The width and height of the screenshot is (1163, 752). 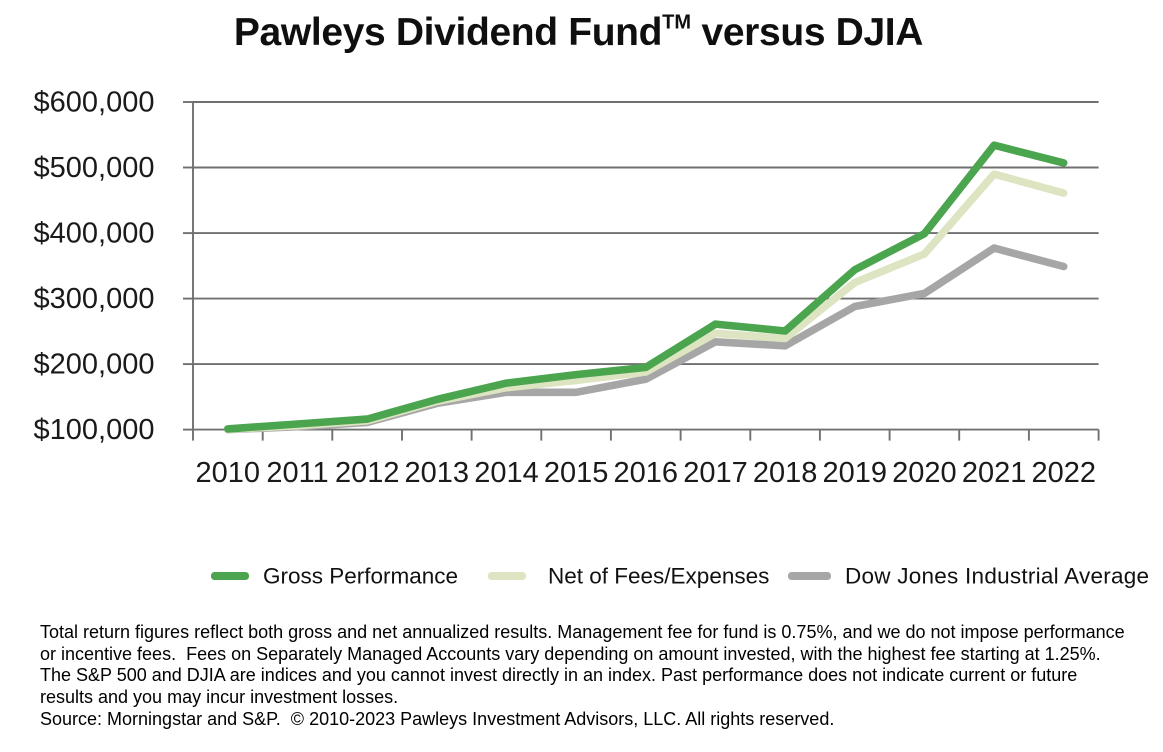 I want to click on svg-text: 2012, so click(x=367, y=473).